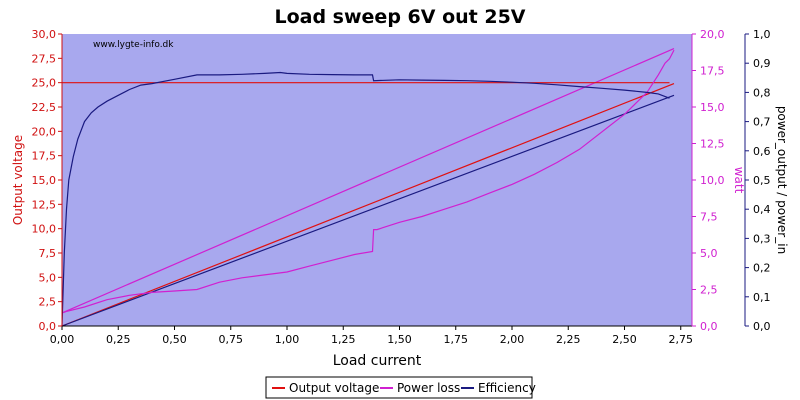 The height and width of the screenshot is (400, 800). What do you see at coordinates (624, 339) in the screenshot?
I see `x-tick-label: 2,50` at bounding box center [624, 339].